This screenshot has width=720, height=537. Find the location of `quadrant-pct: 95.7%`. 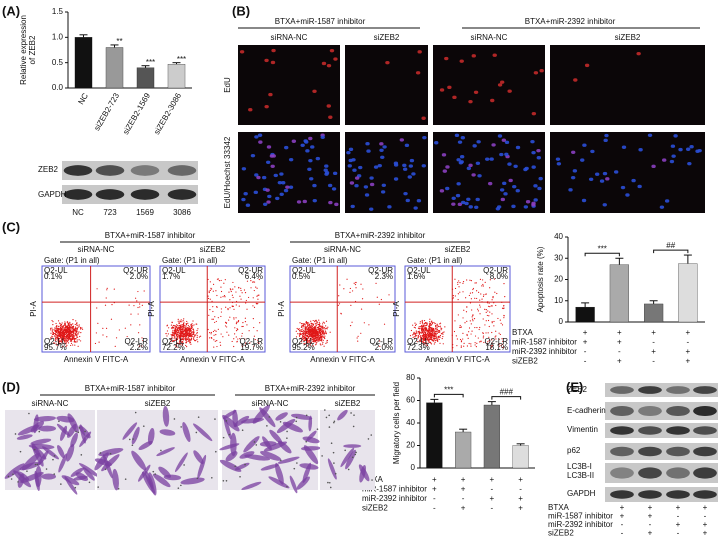

quadrant-pct: 95.7% is located at coordinates (55, 347).